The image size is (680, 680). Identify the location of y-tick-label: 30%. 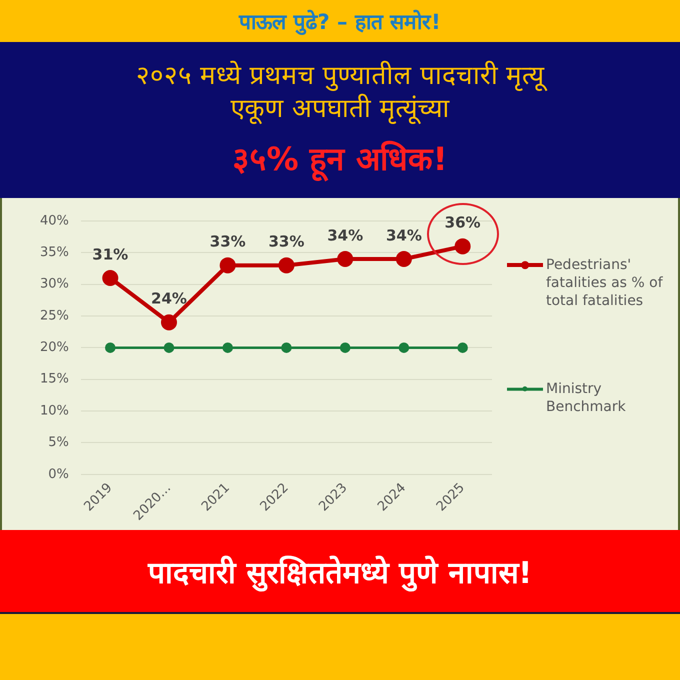
(54, 284).